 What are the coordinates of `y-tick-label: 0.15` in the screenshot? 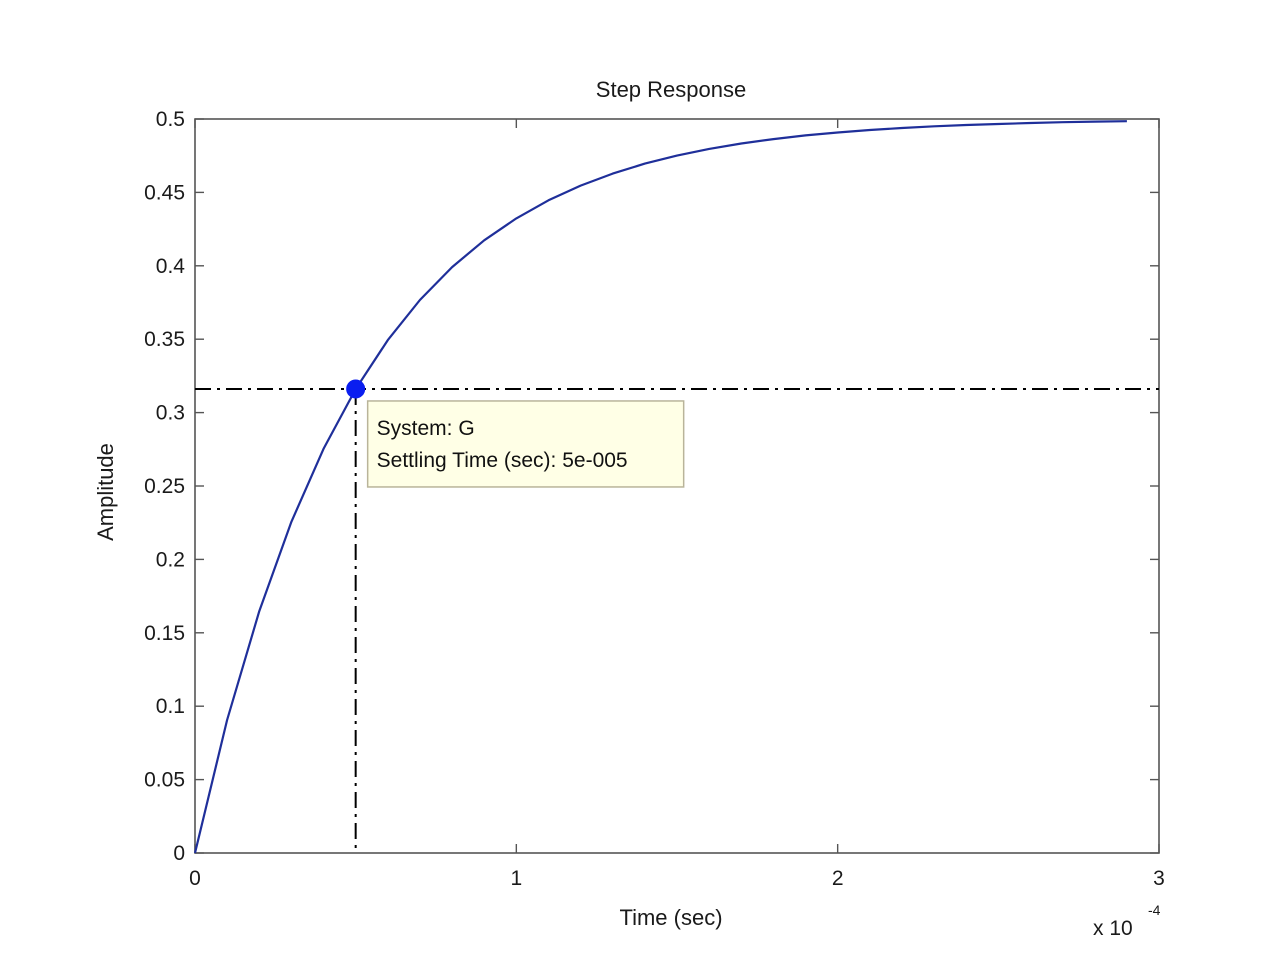 It's located at (164, 633).